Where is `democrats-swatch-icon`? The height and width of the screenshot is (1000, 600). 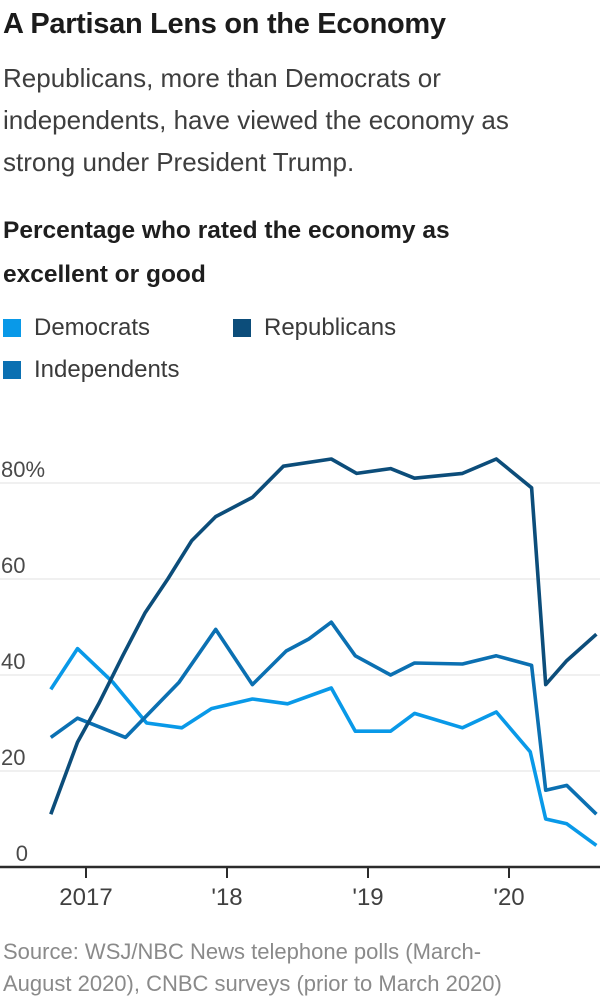
democrats-swatch-icon is located at coordinates (12, 328).